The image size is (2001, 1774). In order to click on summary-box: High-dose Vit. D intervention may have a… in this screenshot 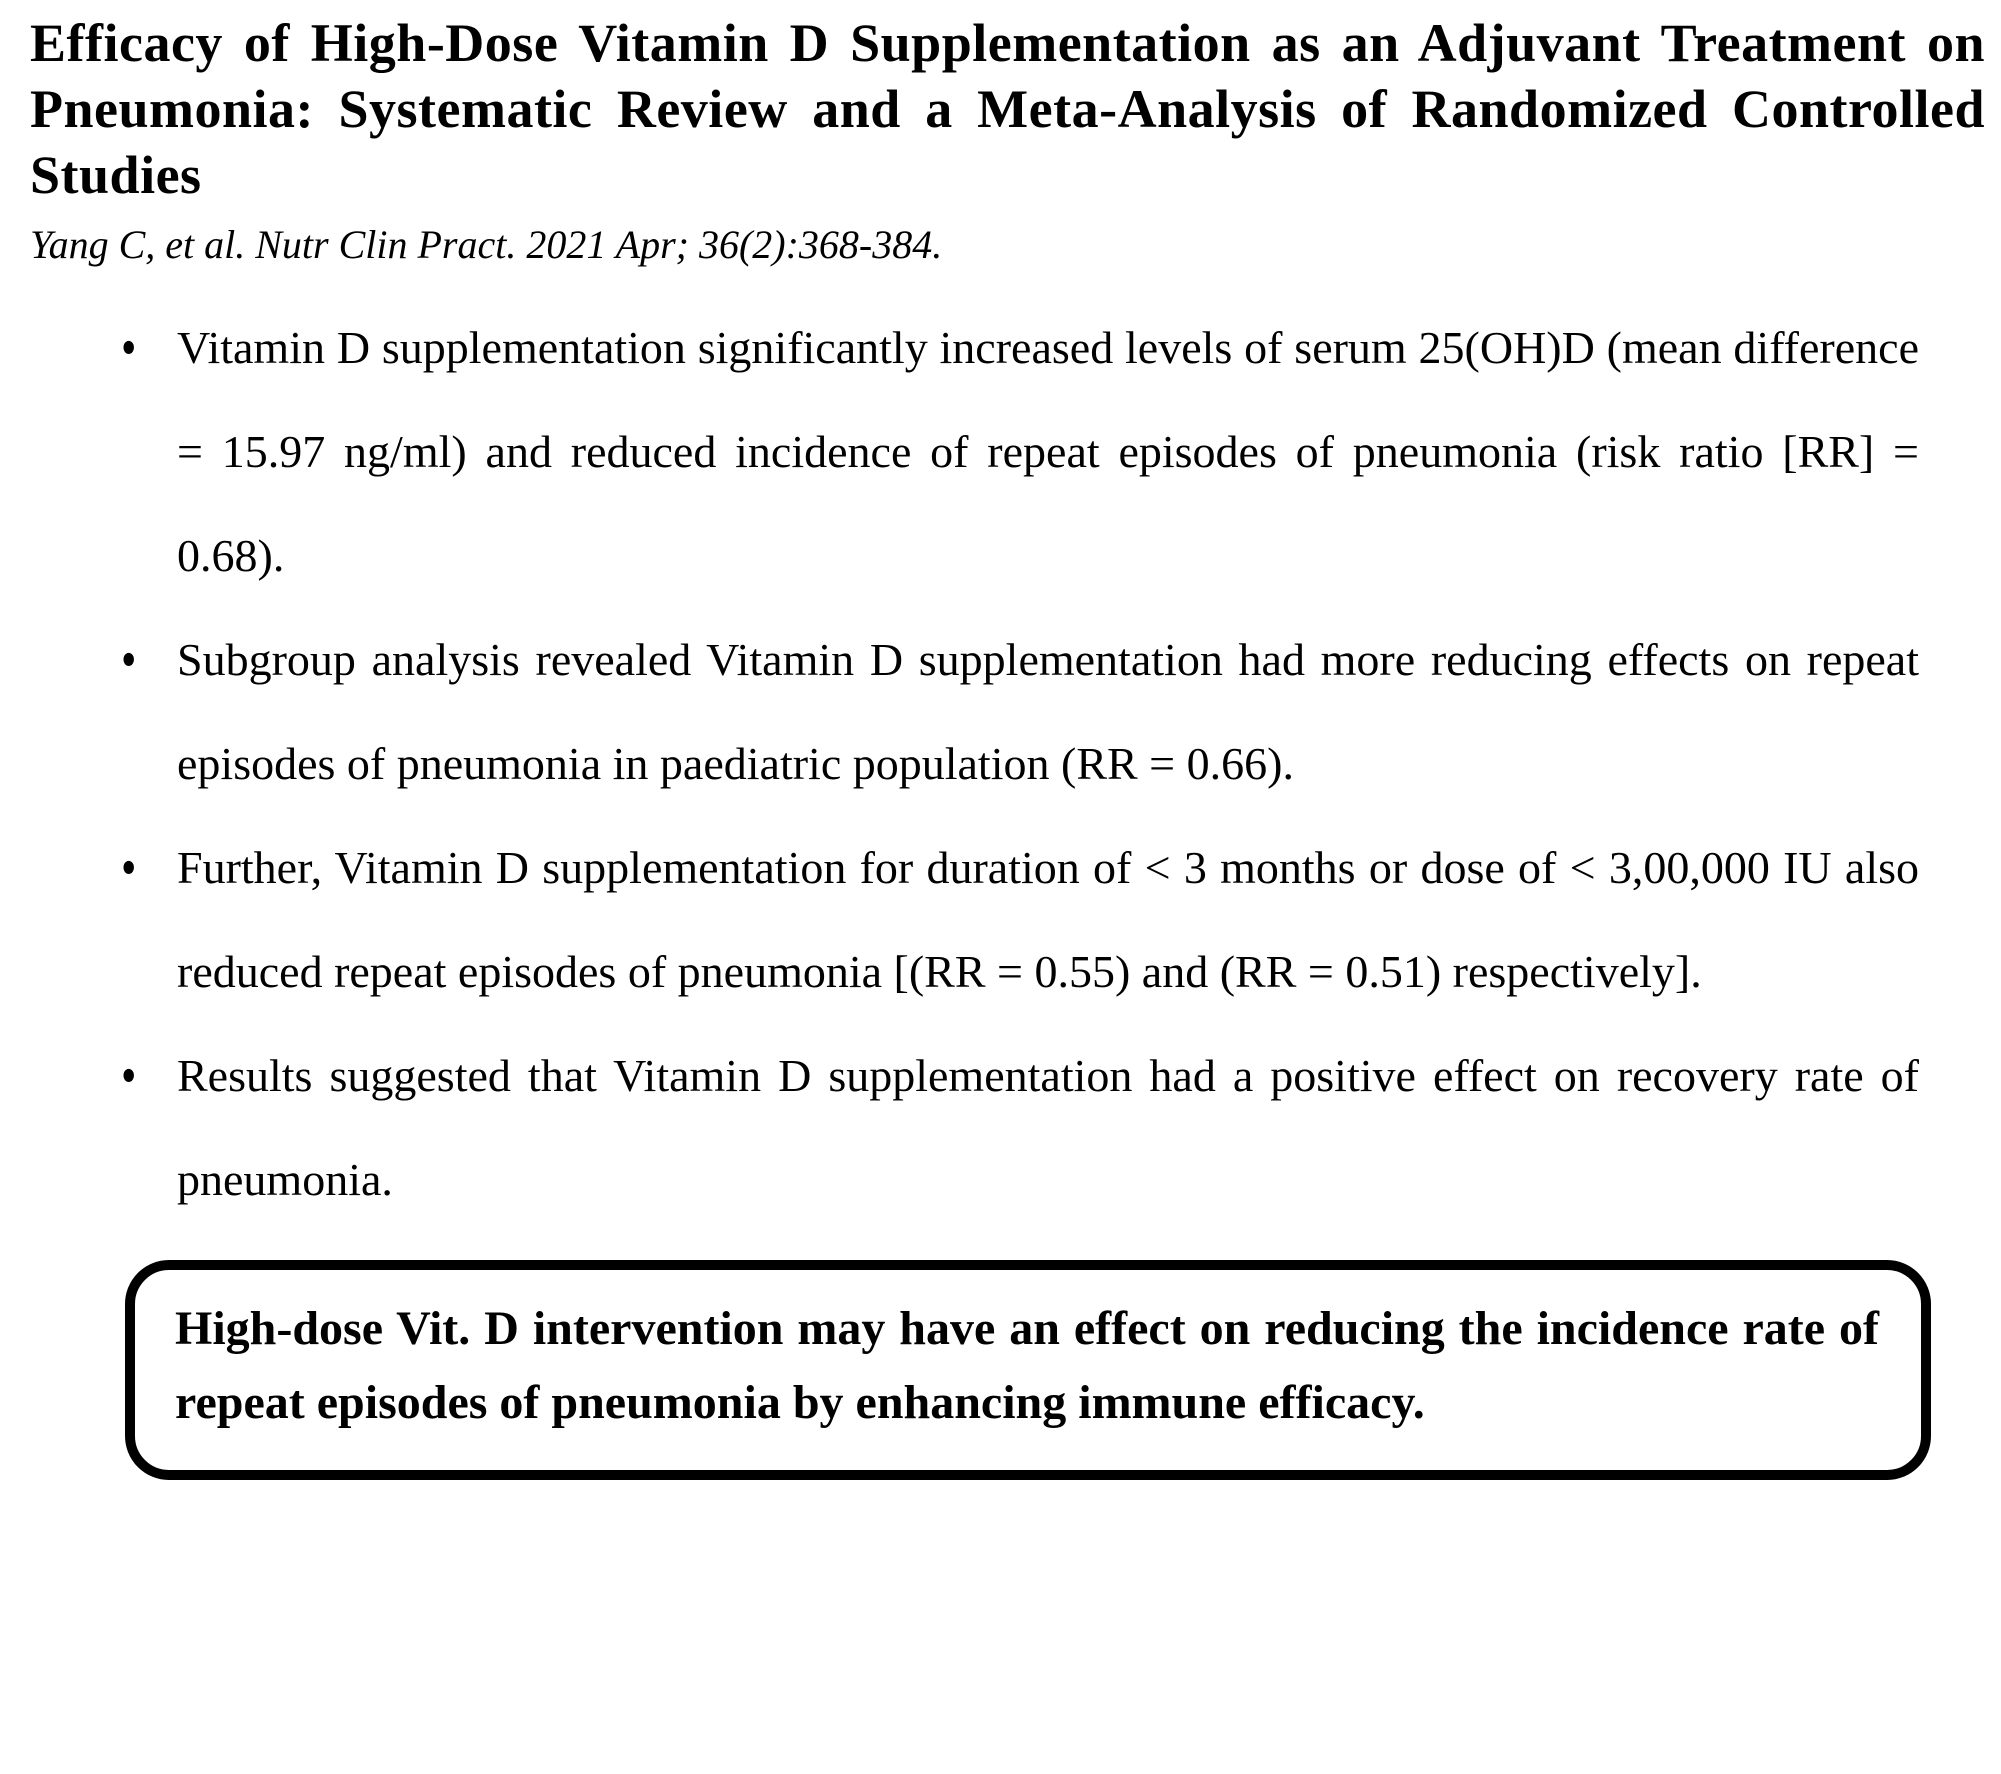, I will do `click(1028, 1370)`.